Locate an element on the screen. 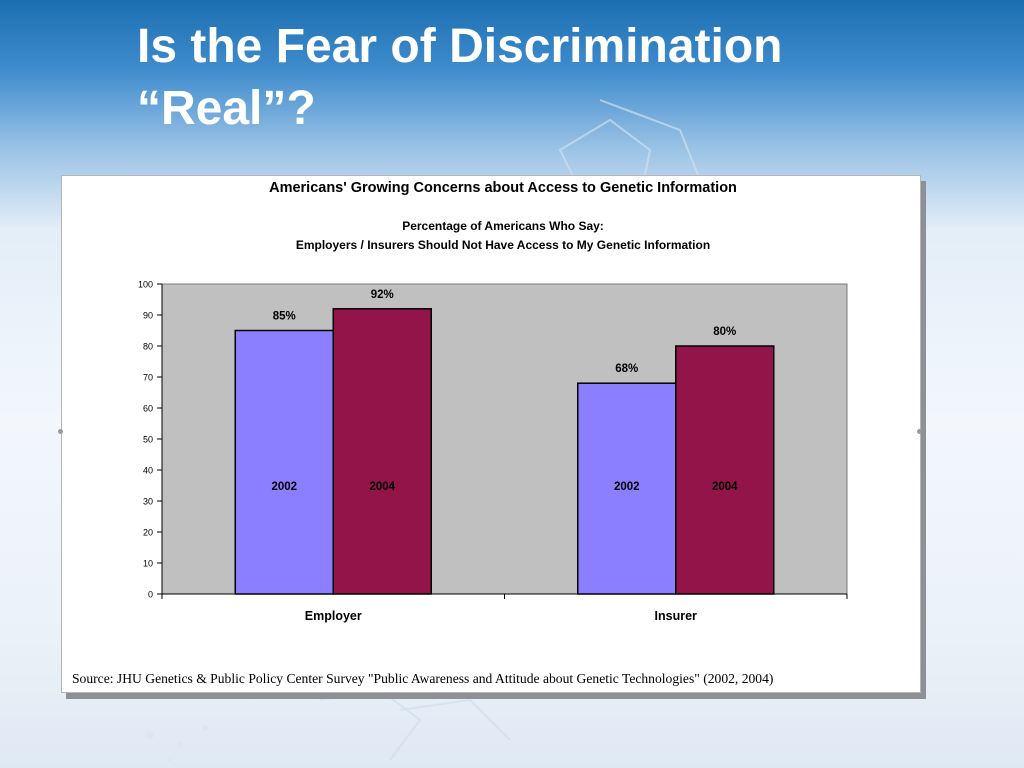  y-tick-label: 80 is located at coordinates (148, 347).